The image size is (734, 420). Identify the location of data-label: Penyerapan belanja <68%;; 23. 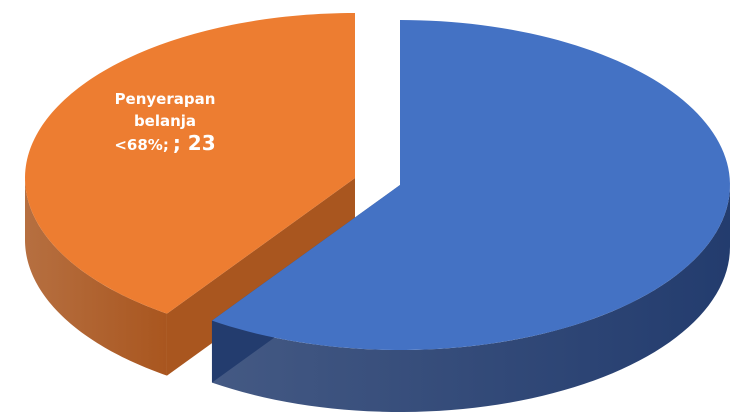
(165, 122).